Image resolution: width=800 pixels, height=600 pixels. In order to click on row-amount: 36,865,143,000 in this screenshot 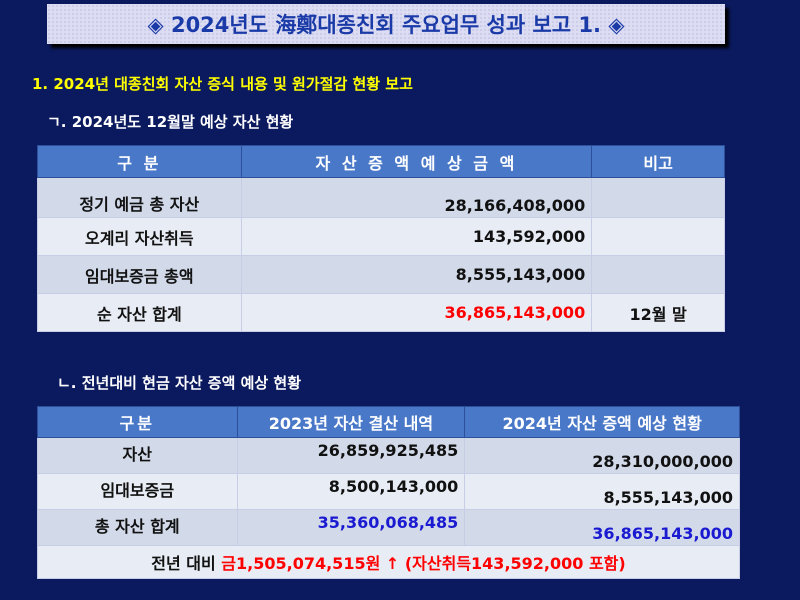, I will do `click(416, 312)`.